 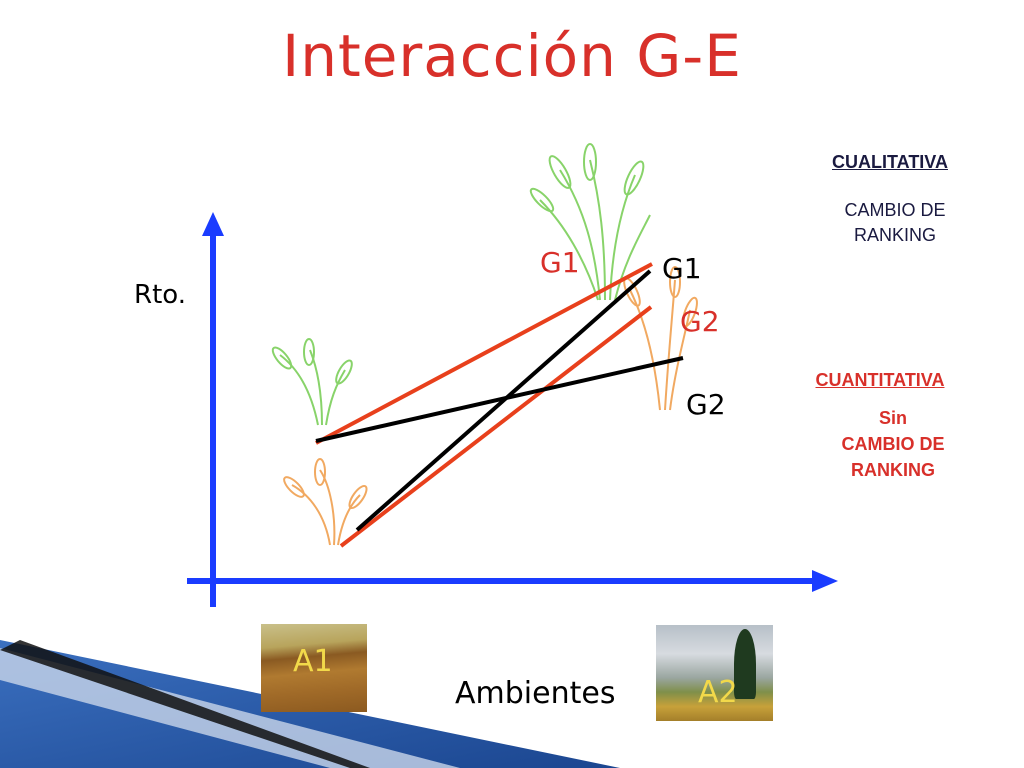 I want to click on g2-red-label: G2, so click(x=700, y=321).